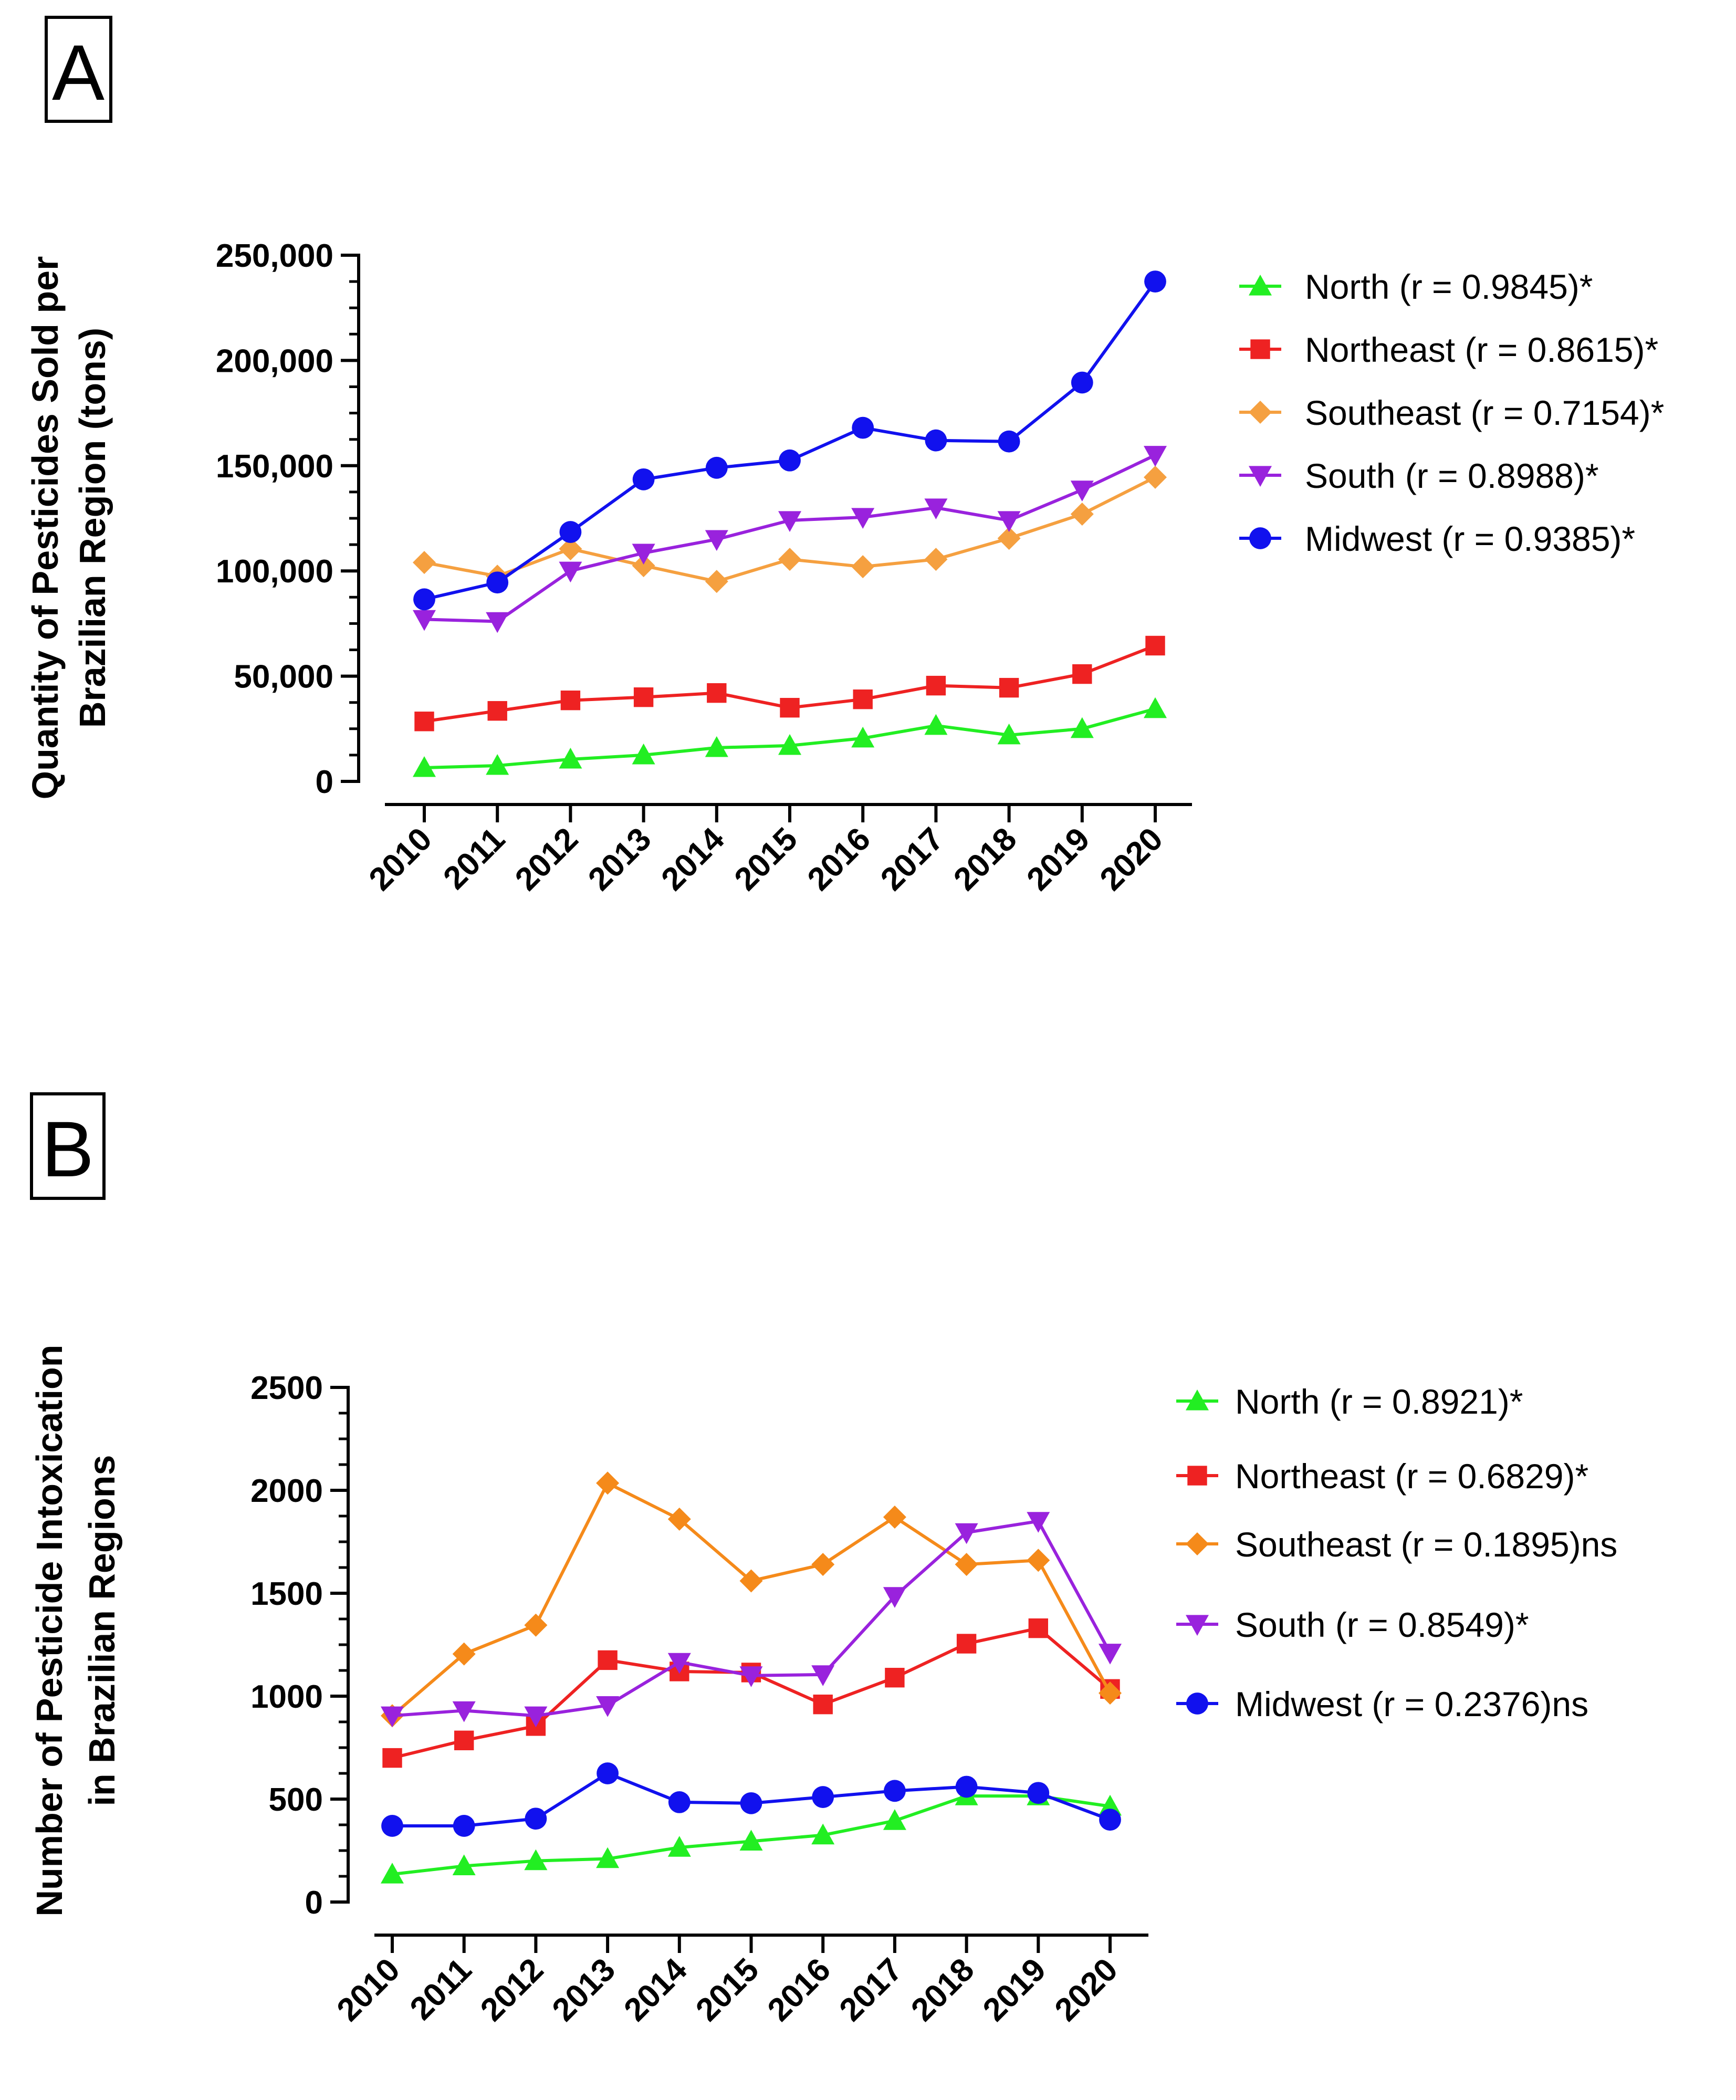  Describe the element at coordinates (314, 1903) in the screenshot. I see `panel-b-y-tick-label: 0` at that location.